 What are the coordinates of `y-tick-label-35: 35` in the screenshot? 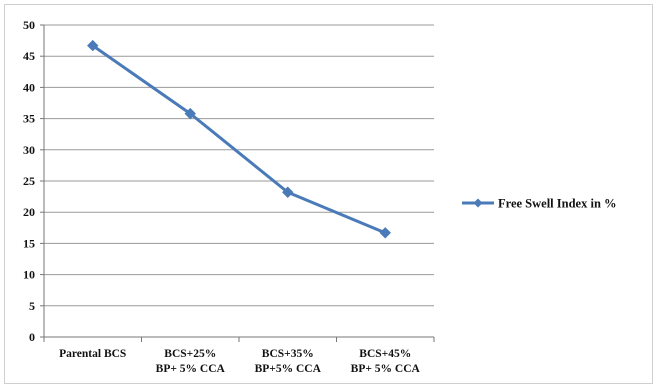 It's located at (29, 119).